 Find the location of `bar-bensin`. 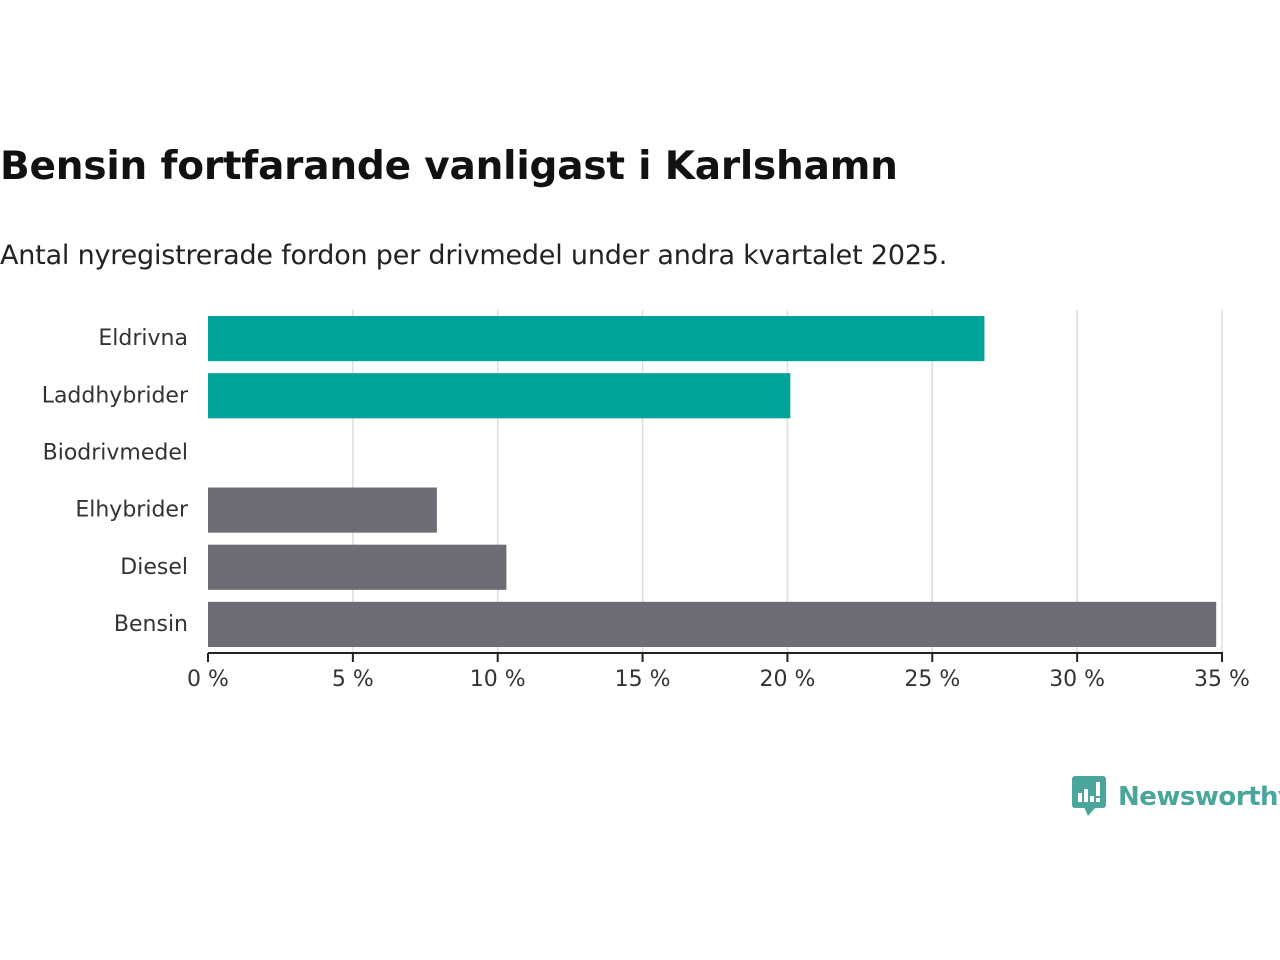

bar-bensin is located at coordinates (712, 624).